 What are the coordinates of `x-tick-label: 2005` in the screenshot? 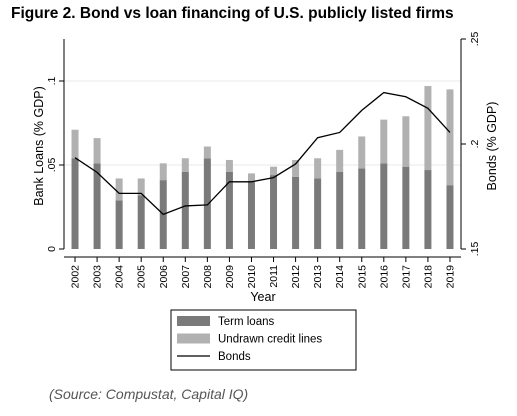 It's located at (142, 277).